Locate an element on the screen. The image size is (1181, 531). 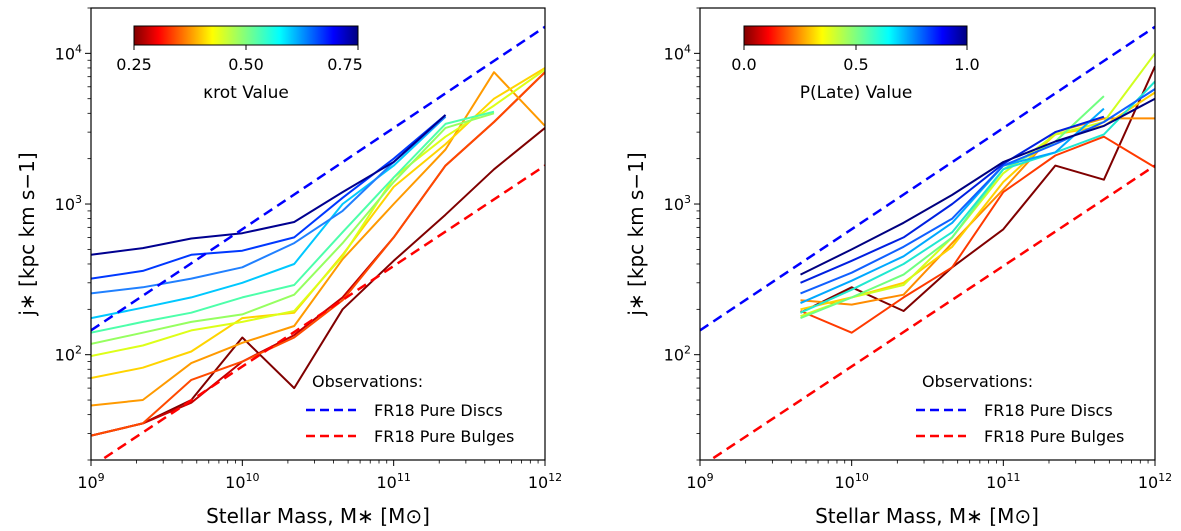
right-legend-title: Observations: is located at coordinates (977, 381).